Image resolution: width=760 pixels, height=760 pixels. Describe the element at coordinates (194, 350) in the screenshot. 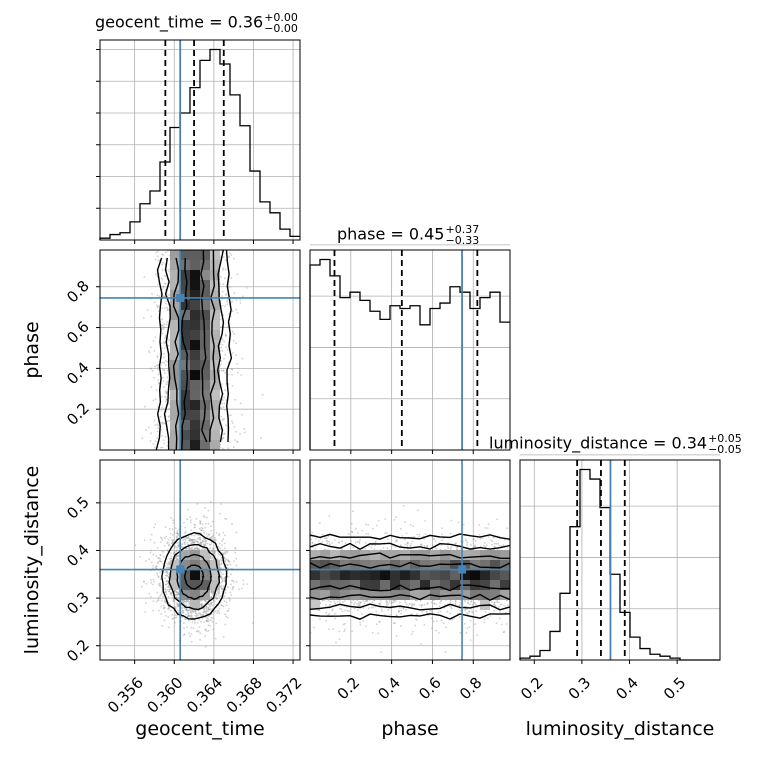

I see `contour-line` at that location.